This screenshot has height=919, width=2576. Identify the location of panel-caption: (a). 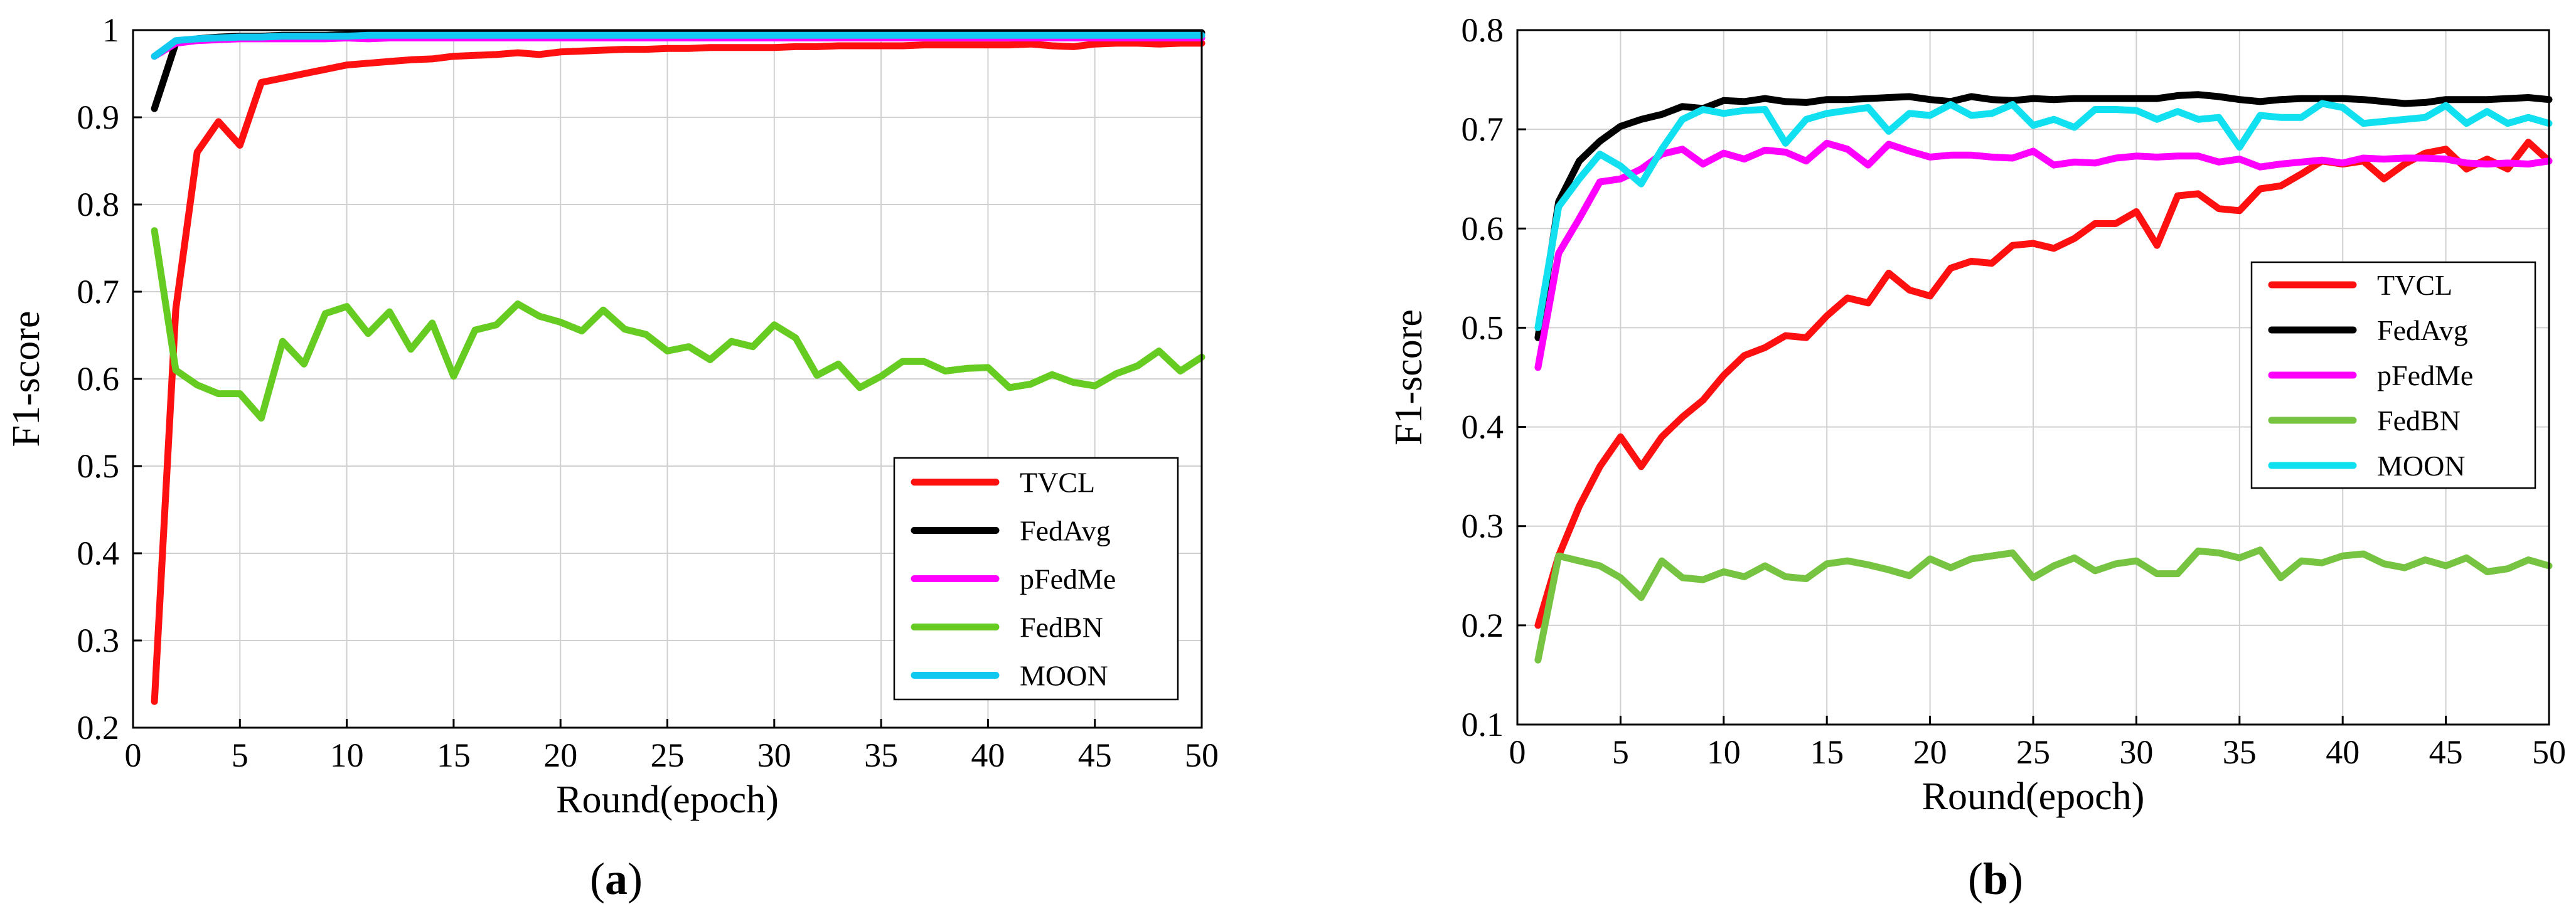
(616, 879).